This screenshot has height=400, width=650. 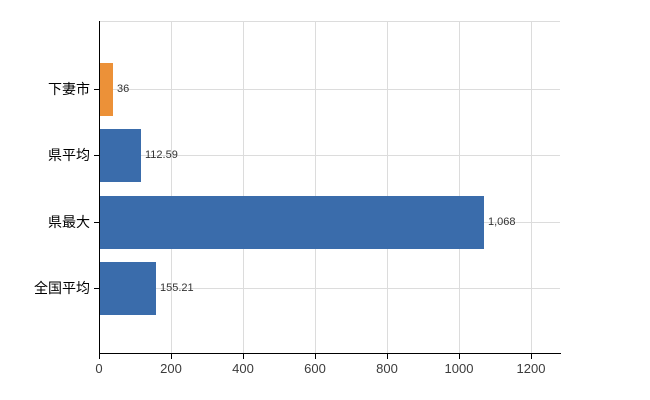 What do you see at coordinates (69, 89) in the screenshot?
I see `category-label: 下妻市` at bounding box center [69, 89].